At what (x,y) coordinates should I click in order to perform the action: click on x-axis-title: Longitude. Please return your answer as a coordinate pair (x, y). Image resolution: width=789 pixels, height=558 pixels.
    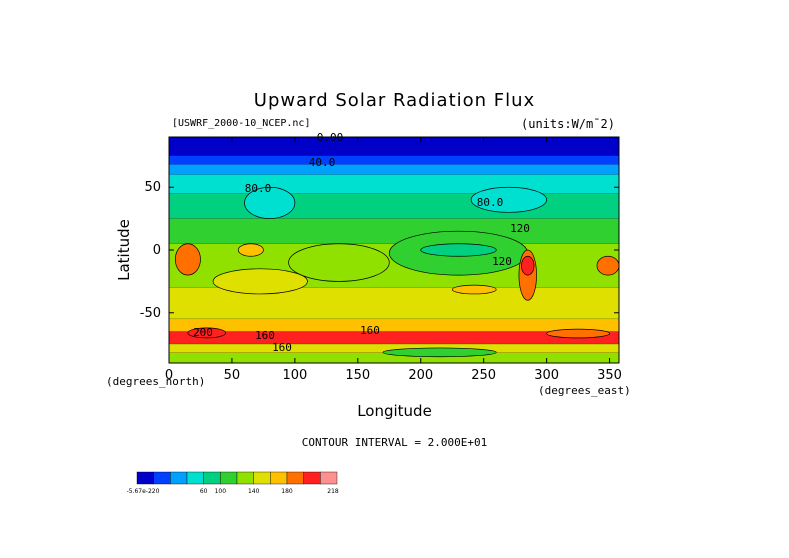
    Looking at the image, I should click on (394, 411).